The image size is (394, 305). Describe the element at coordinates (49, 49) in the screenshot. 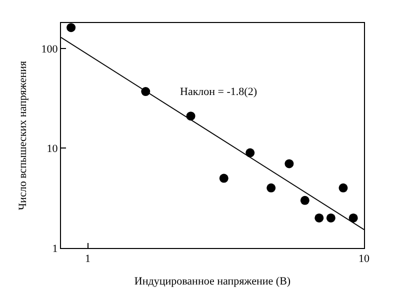

I see `y-tick-label: 100` at that location.